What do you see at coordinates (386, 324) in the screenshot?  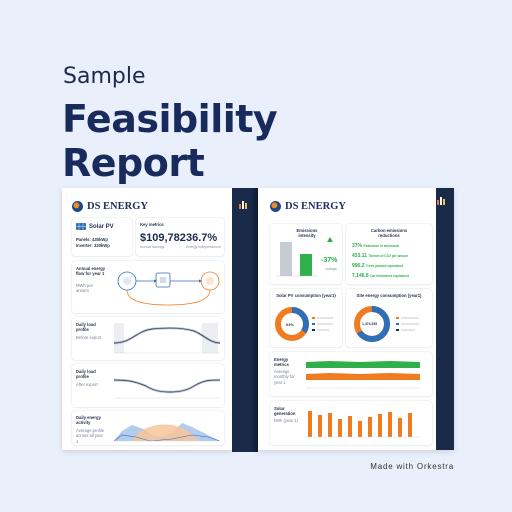 I see `site-consumption-donut` at bounding box center [386, 324].